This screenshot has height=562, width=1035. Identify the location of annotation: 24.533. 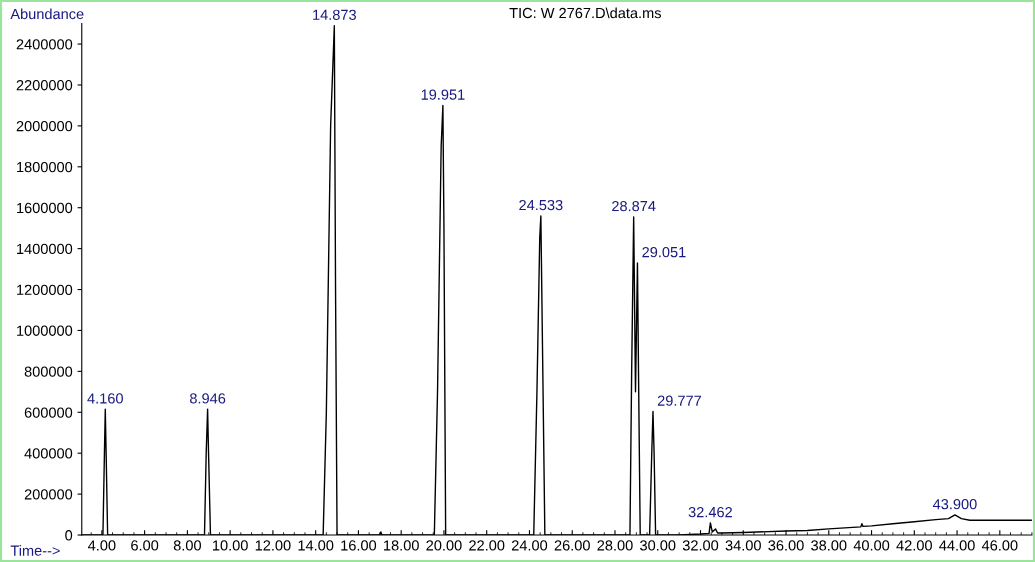
(541, 205).